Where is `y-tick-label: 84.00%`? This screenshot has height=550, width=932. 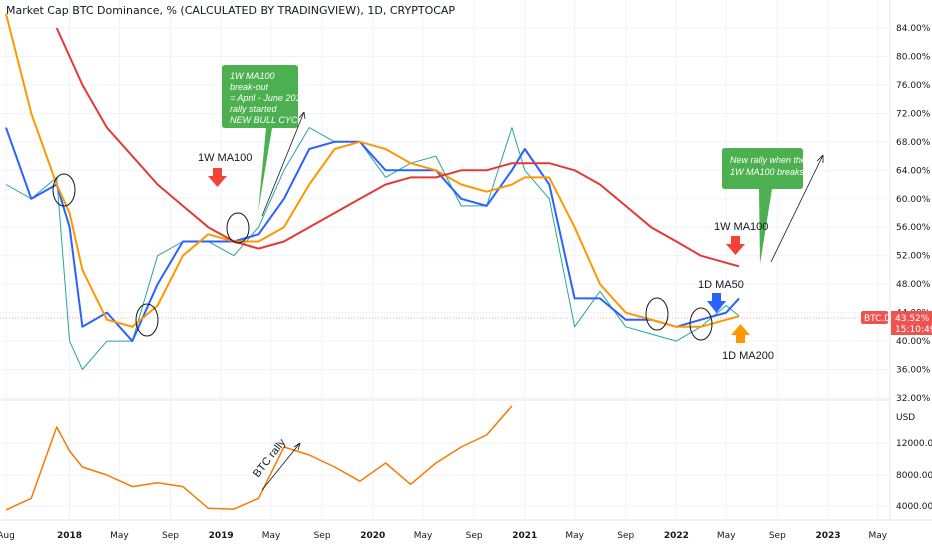
y-tick-label: 84.00% is located at coordinates (913, 29).